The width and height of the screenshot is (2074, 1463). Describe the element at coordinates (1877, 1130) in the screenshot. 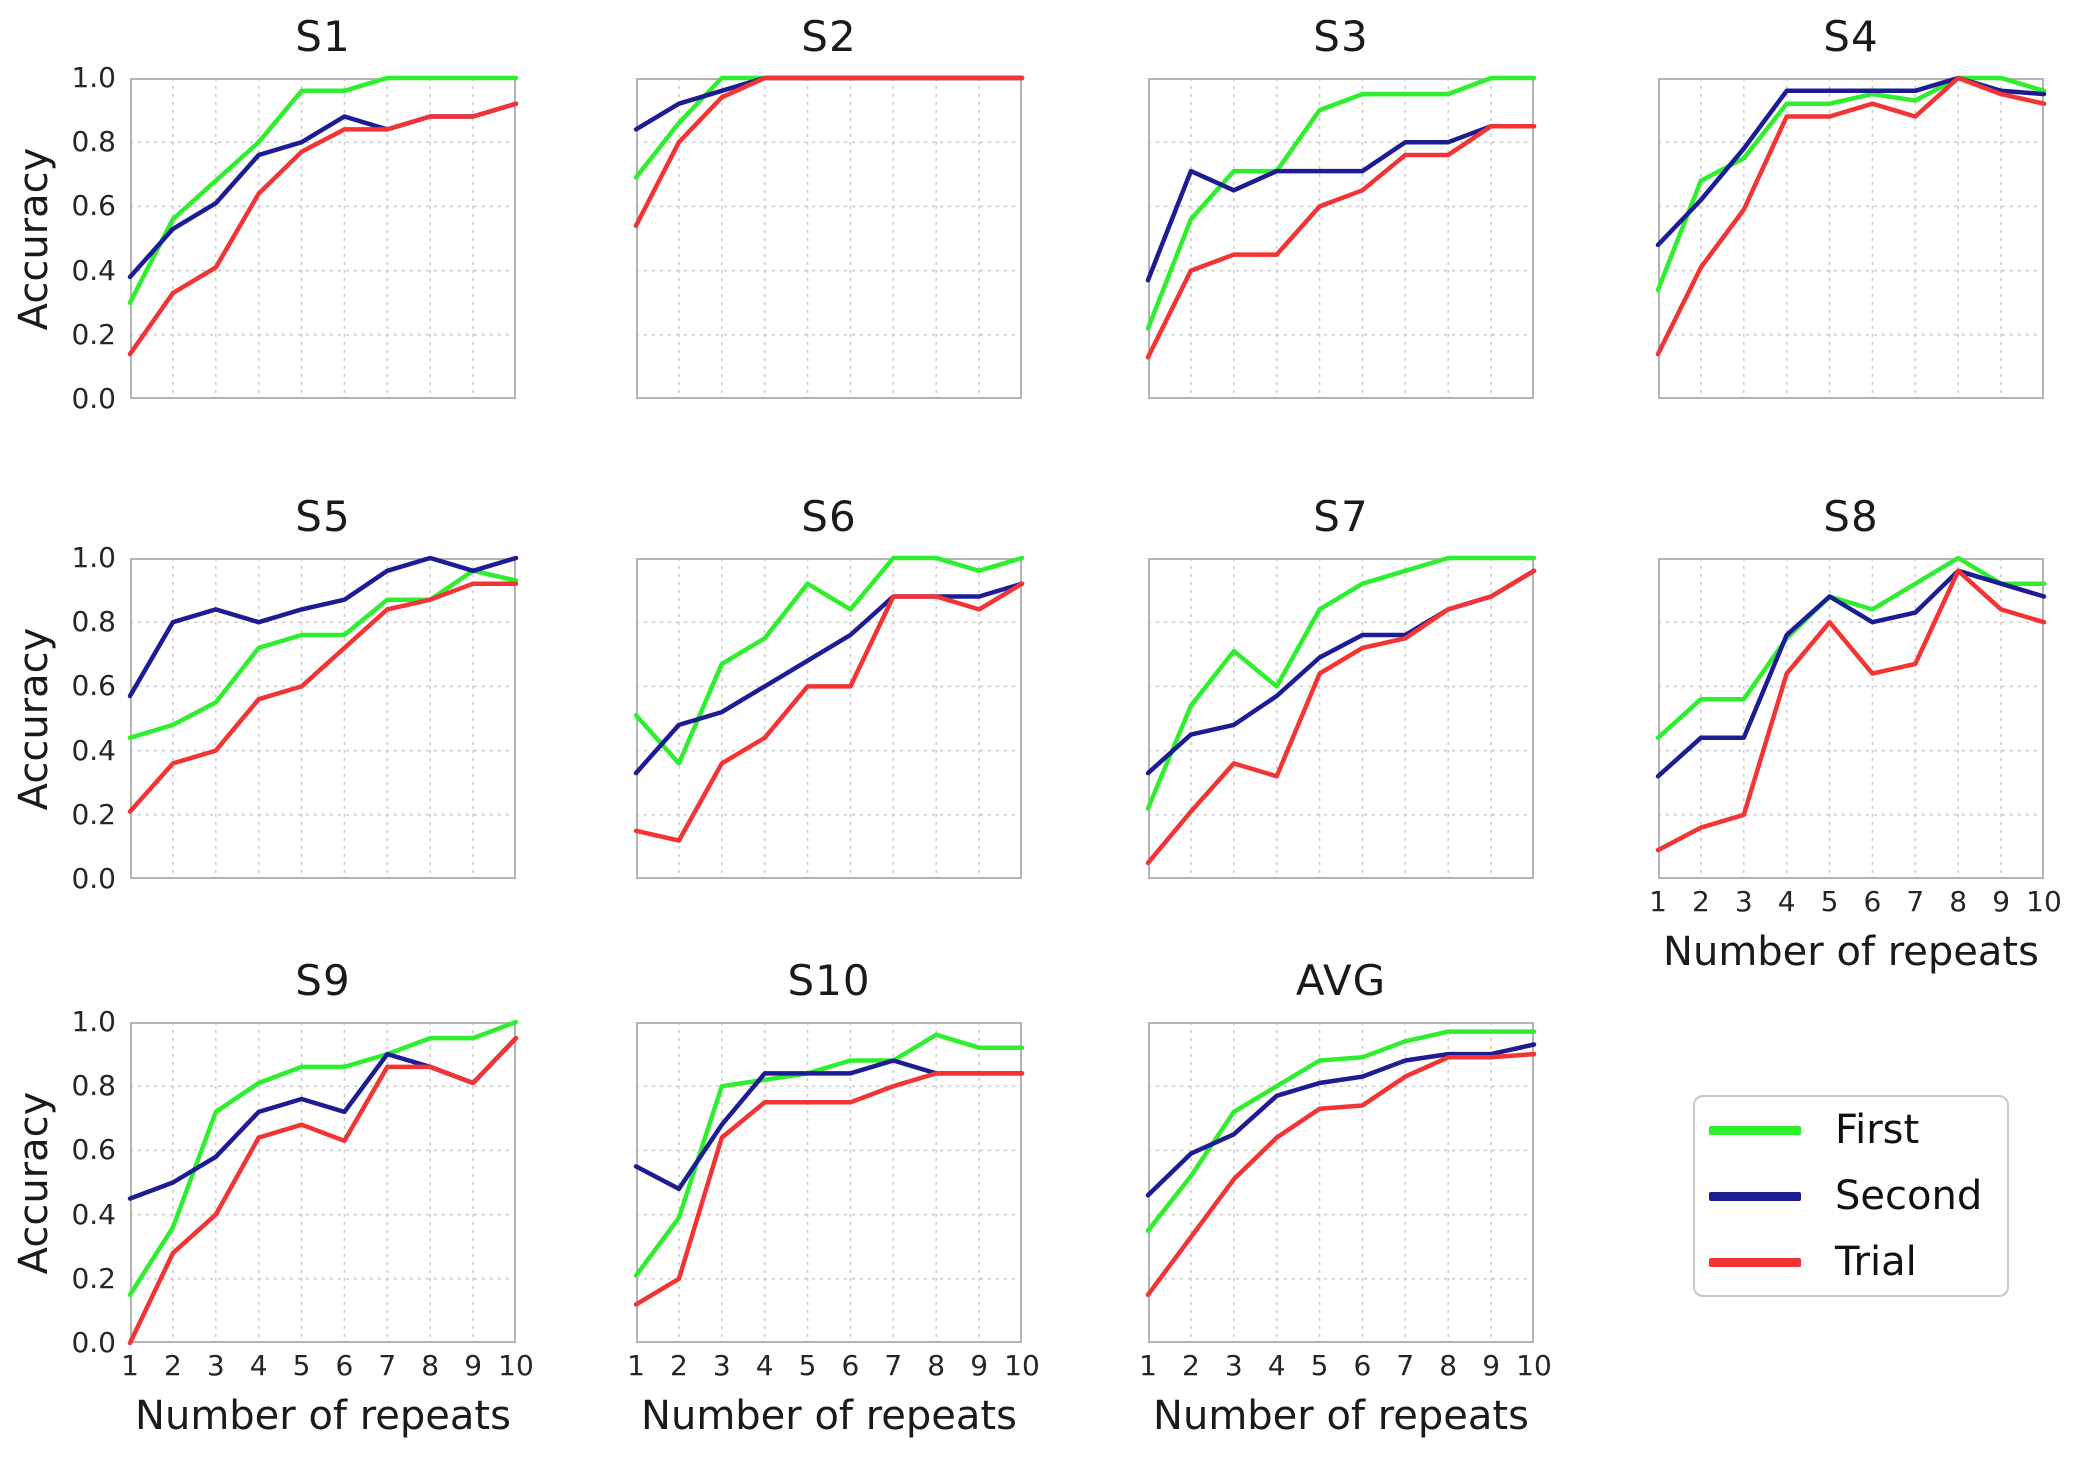

I see `legend-label-first: First` at that location.